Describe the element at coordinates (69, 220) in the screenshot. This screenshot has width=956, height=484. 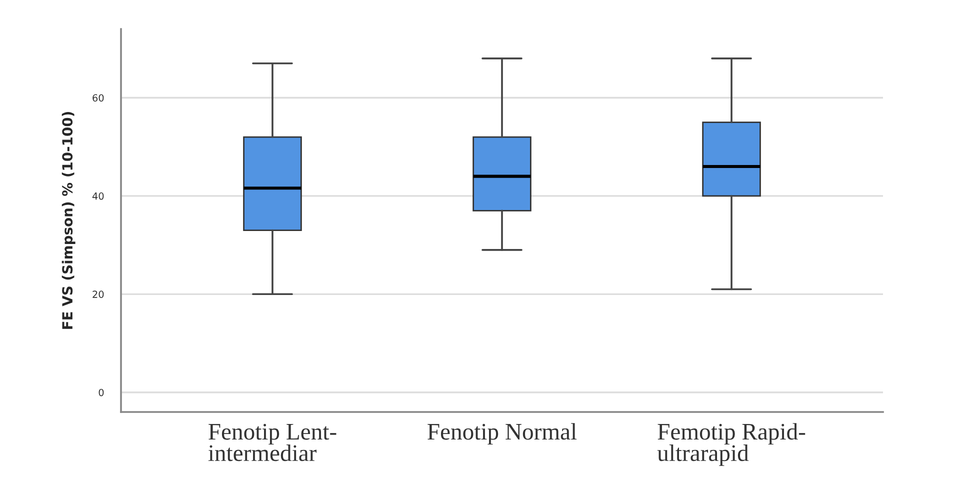
I see `y-axis-title: FE VS (Simpson) % (10-100)` at that location.